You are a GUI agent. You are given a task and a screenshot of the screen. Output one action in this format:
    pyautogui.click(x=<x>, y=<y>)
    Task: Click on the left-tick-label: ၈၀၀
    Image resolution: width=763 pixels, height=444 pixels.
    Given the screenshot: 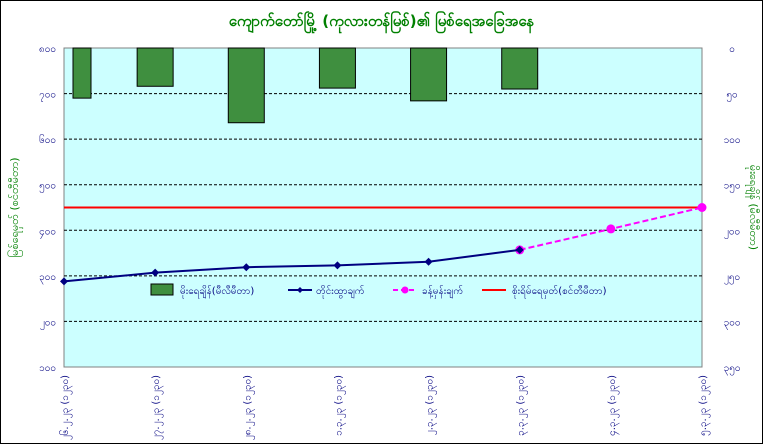 What is the action you would take?
    pyautogui.click(x=47, y=49)
    